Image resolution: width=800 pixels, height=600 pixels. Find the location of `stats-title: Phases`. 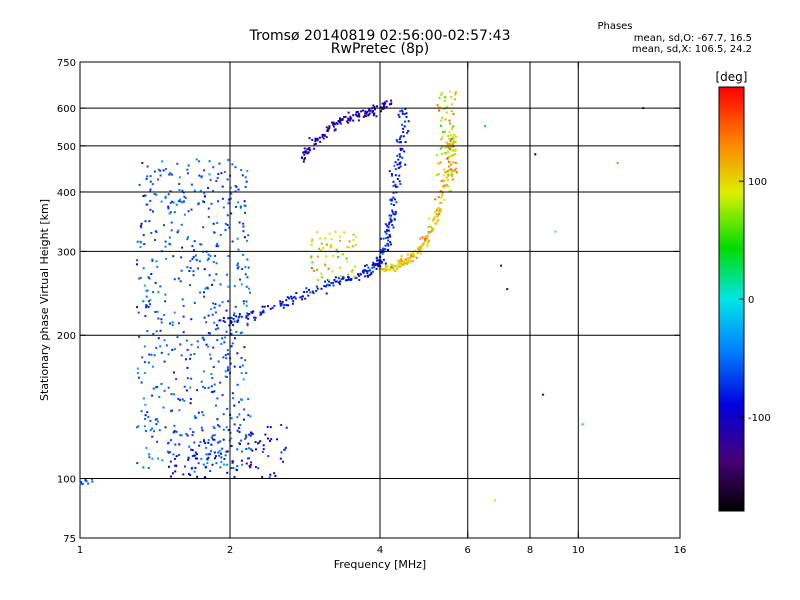

stats-title: Phases is located at coordinates (615, 26).